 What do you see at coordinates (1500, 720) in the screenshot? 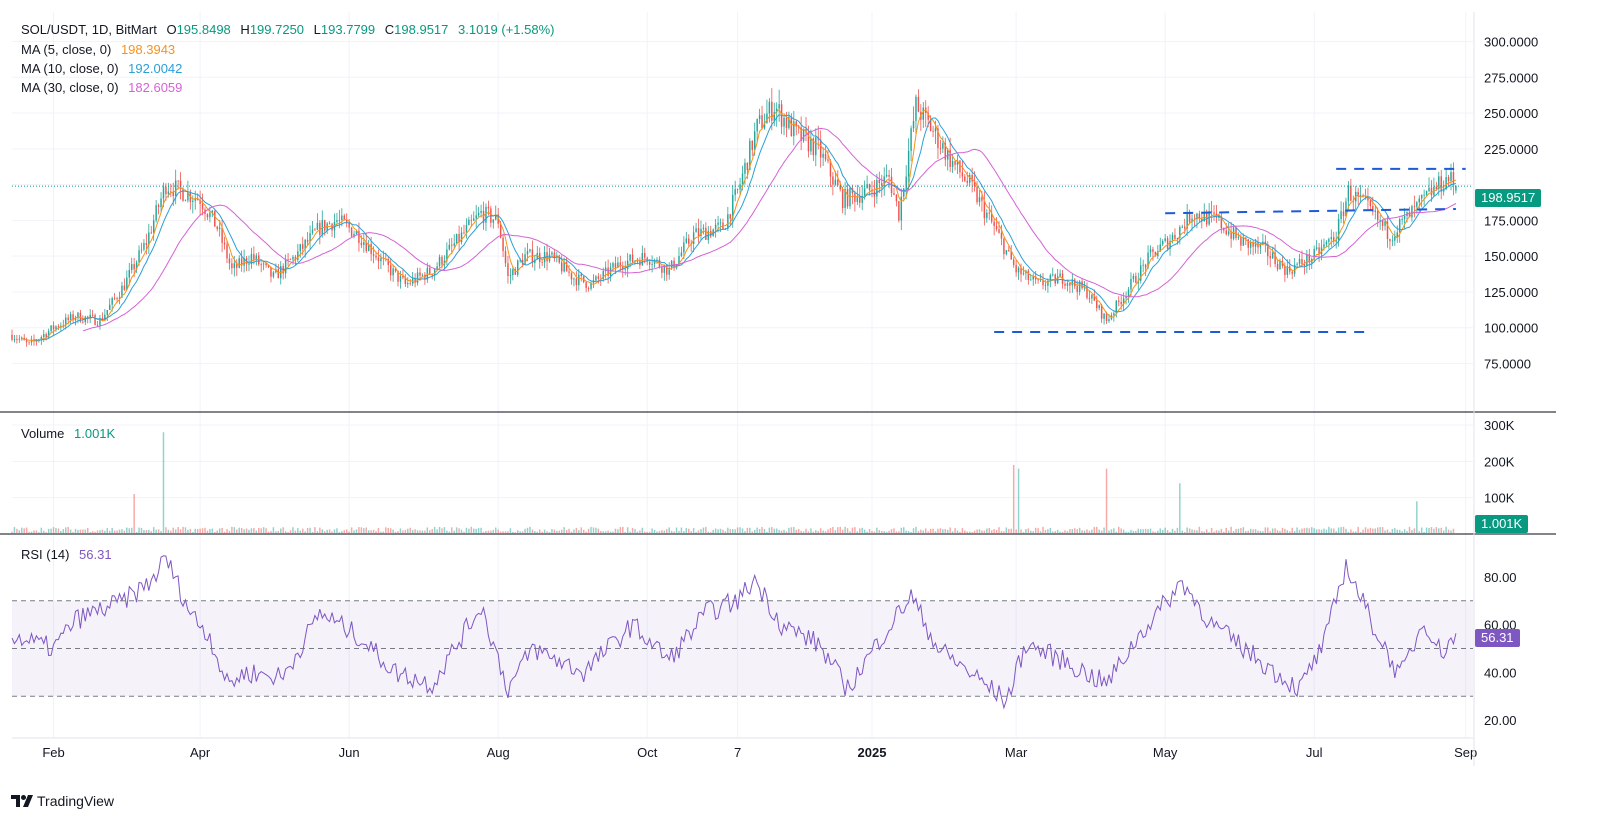
I see `rsi-tick-label: 20.00` at bounding box center [1500, 720].